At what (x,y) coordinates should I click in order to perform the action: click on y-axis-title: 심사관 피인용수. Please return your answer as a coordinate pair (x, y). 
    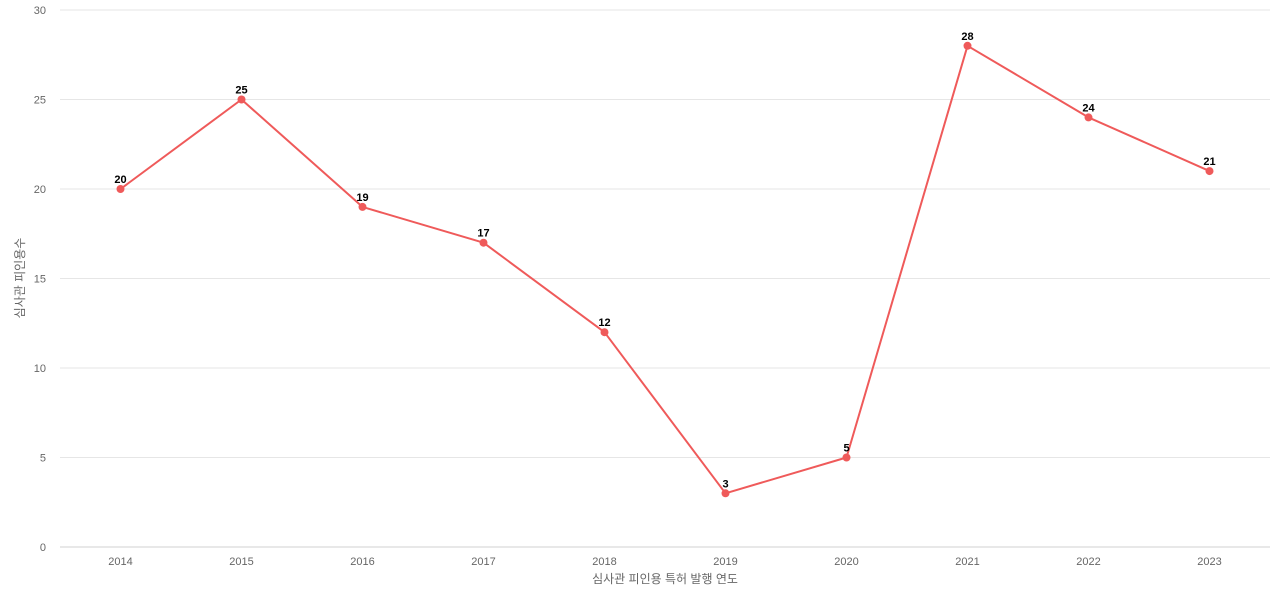
    Looking at the image, I should click on (20, 278).